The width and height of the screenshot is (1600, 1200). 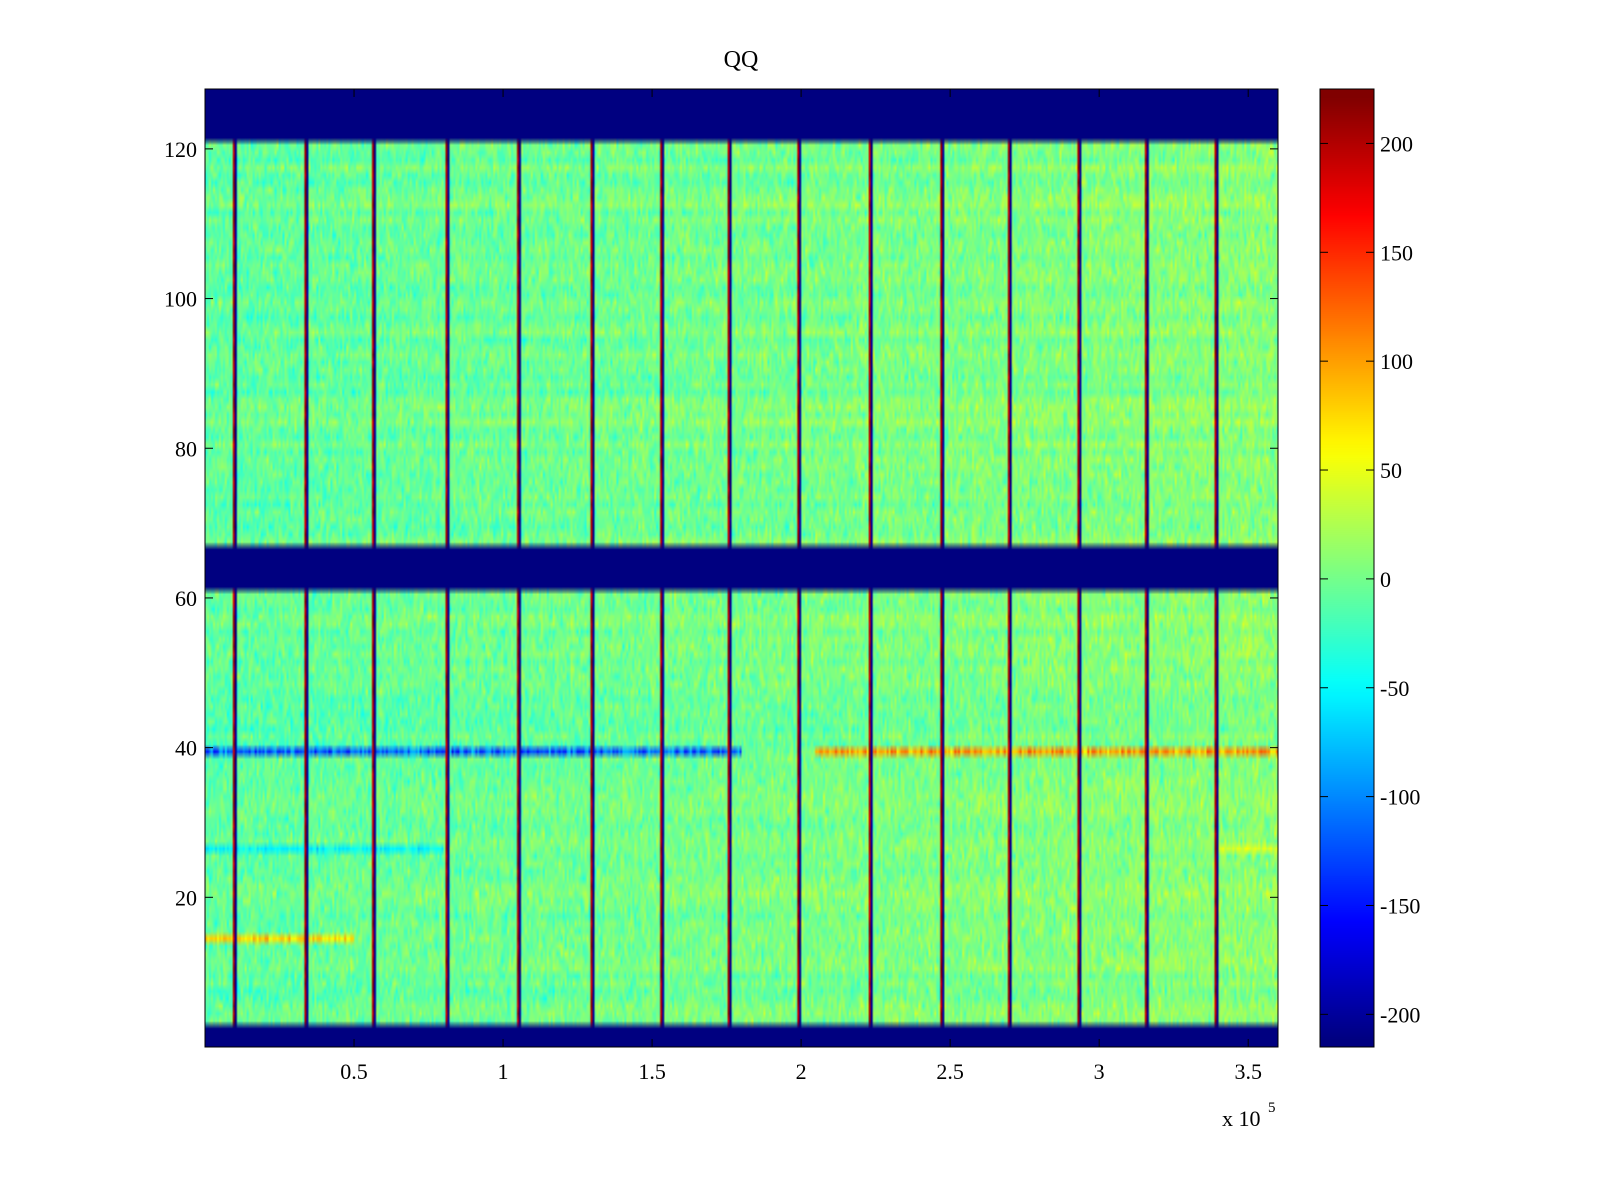 I want to click on y-tick-label: 100, so click(x=180, y=299).